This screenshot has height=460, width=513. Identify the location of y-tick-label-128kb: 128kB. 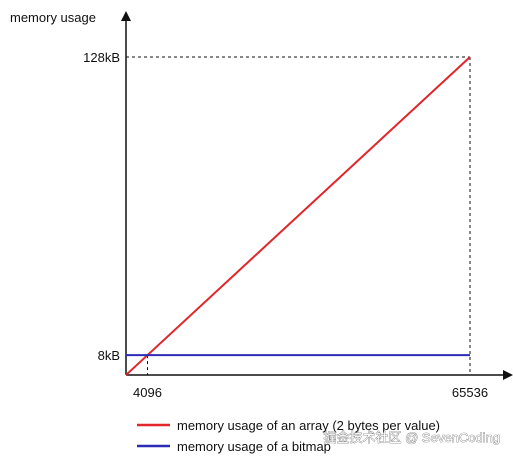
(101, 57).